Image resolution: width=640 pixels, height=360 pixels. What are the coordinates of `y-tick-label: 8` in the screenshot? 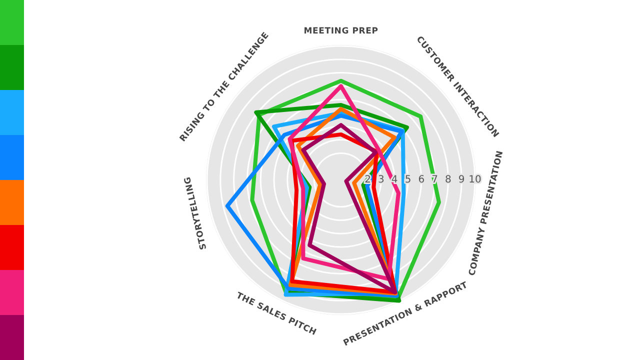 It's located at (448, 180).